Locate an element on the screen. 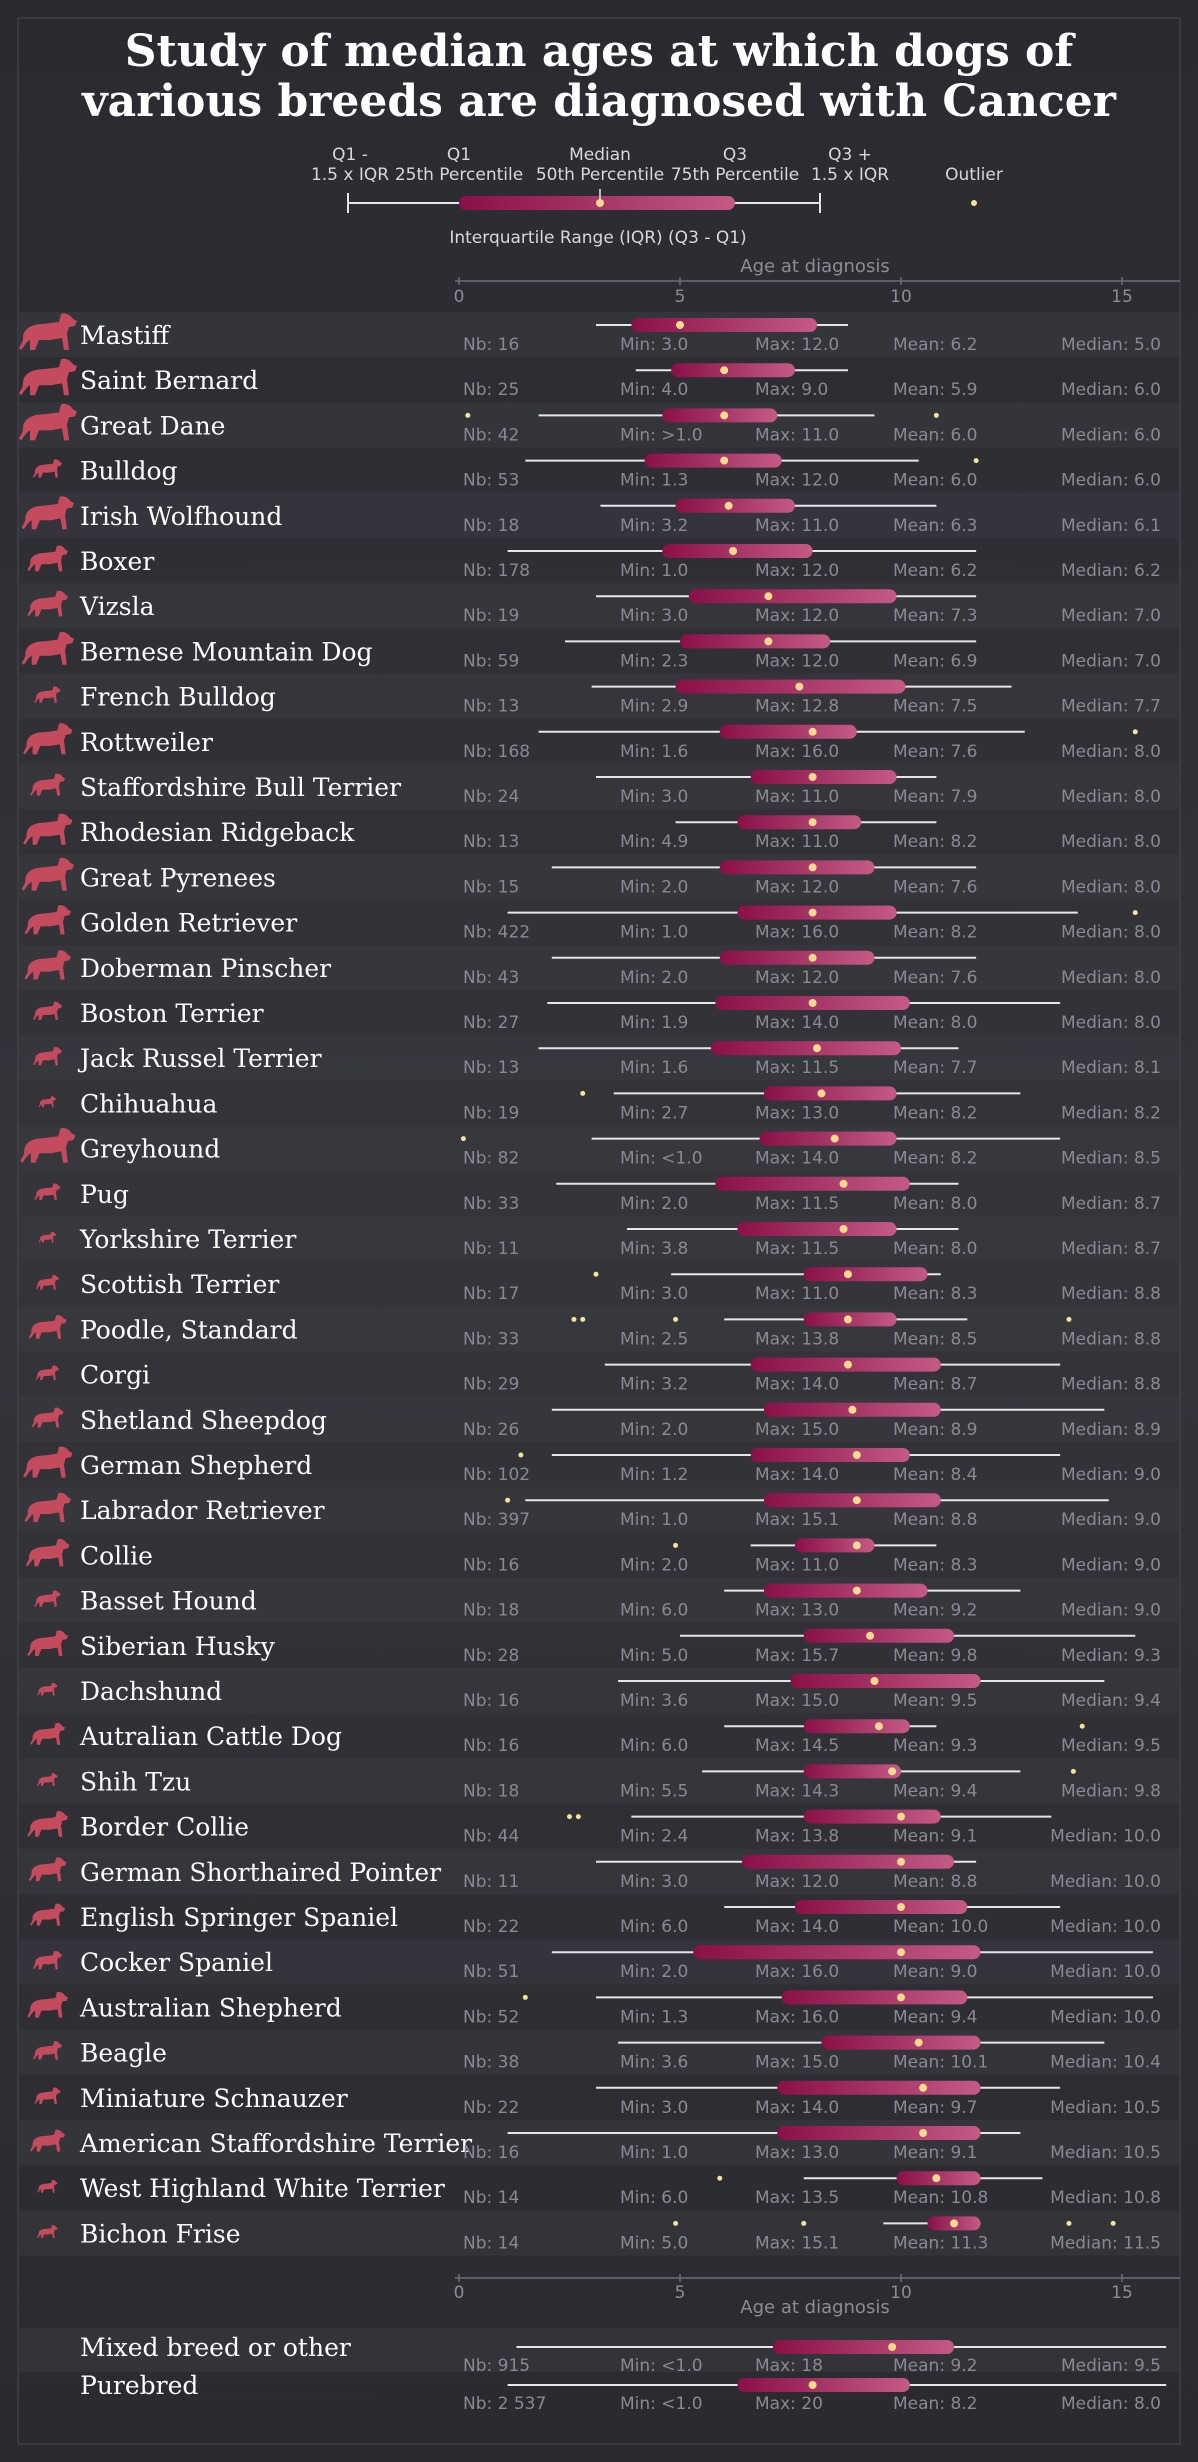 This screenshot has height=2462, width=1198. breed-nb: Nb: 18 is located at coordinates (491, 526).